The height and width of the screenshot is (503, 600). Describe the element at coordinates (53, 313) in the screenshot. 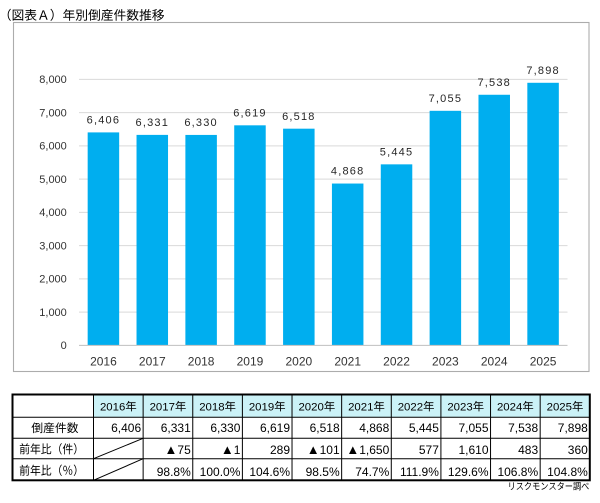

I see `svg-text: 1,000` at that location.